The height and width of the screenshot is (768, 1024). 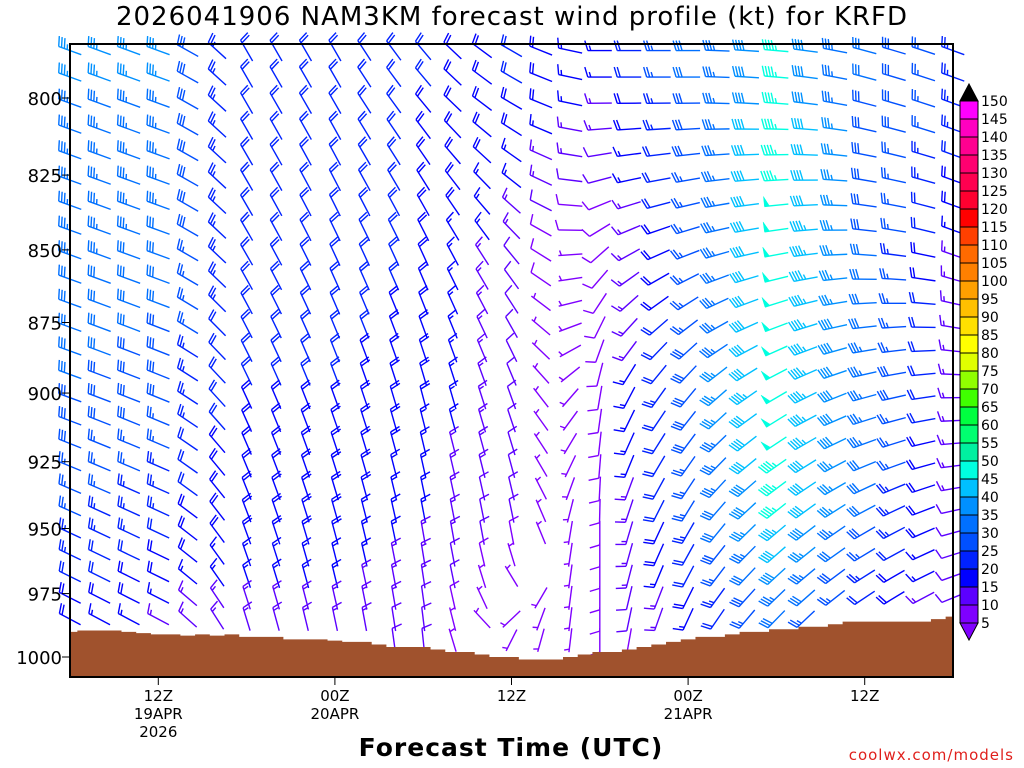 What do you see at coordinates (931, 755) in the screenshot?
I see `credit-link: coolwx.com/models` at bounding box center [931, 755].